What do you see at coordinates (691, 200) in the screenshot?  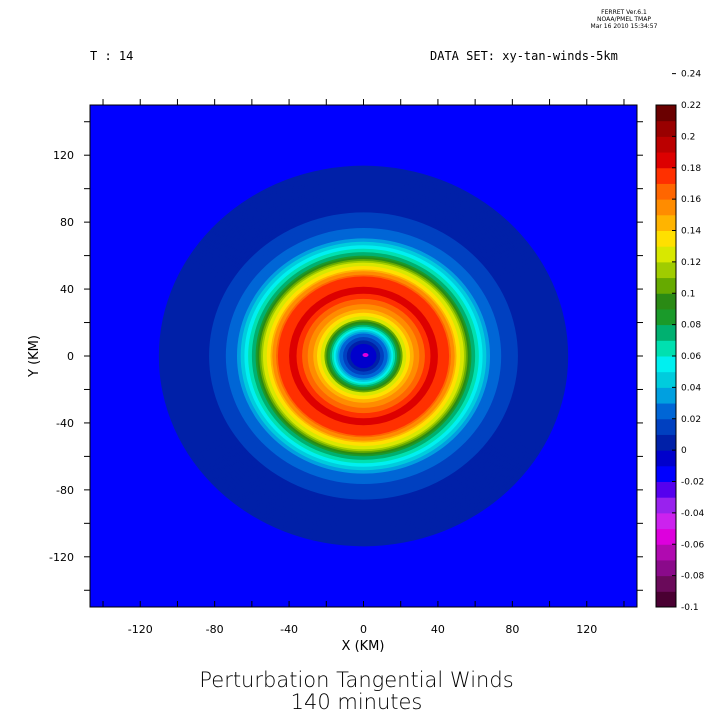 I see `colorbar-label: 0.16` at bounding box center [691, 200].